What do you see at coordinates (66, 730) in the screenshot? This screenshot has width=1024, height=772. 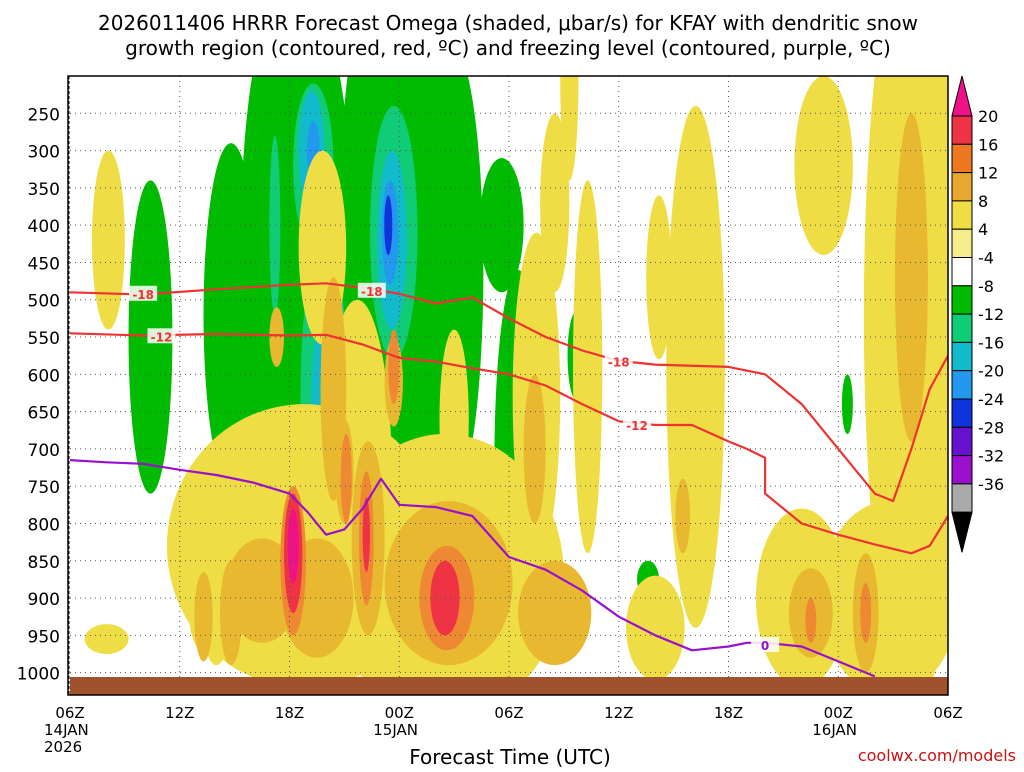 I see `x-tick-label: 14JAN` at bounding box center [66, 730].